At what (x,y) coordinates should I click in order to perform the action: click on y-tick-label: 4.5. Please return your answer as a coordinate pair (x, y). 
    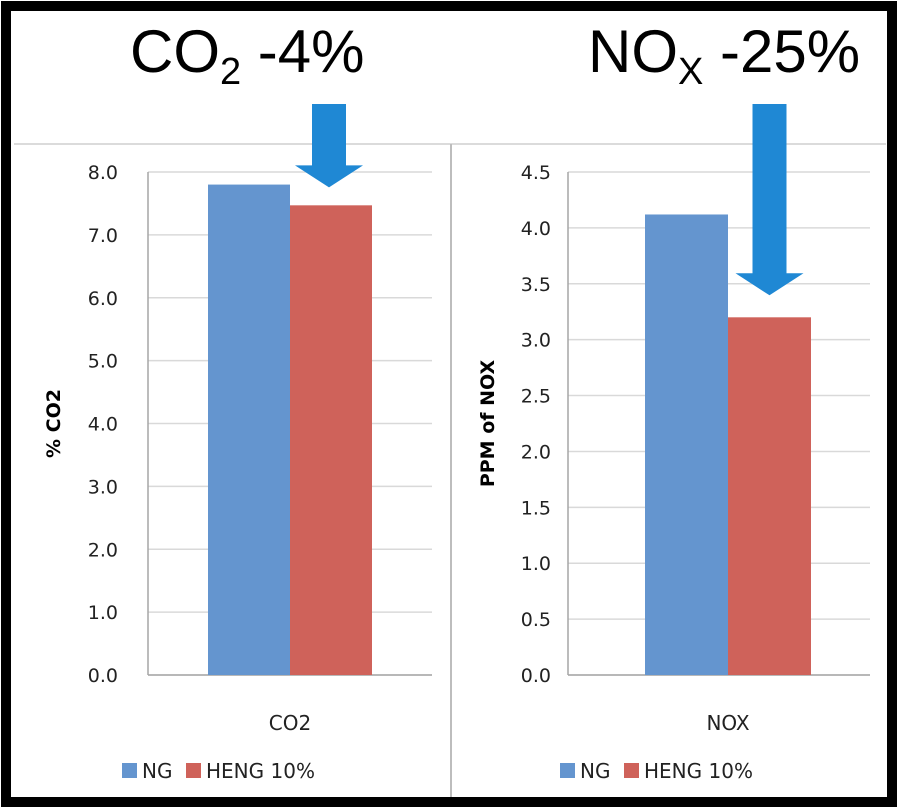
    Looking at the image, I should click on (536, 173).